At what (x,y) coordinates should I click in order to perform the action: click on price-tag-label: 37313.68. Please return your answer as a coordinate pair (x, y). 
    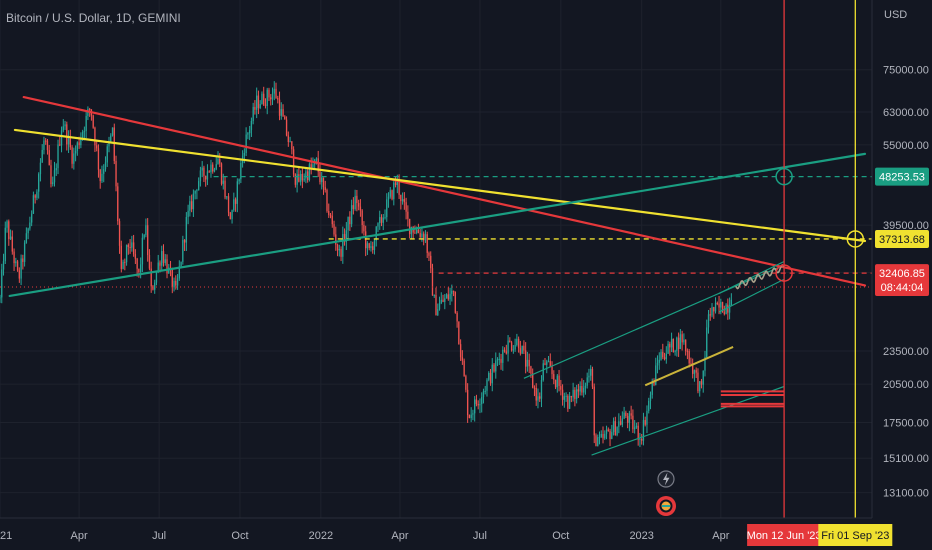
    Looking at the image, I should click on (902, 240).